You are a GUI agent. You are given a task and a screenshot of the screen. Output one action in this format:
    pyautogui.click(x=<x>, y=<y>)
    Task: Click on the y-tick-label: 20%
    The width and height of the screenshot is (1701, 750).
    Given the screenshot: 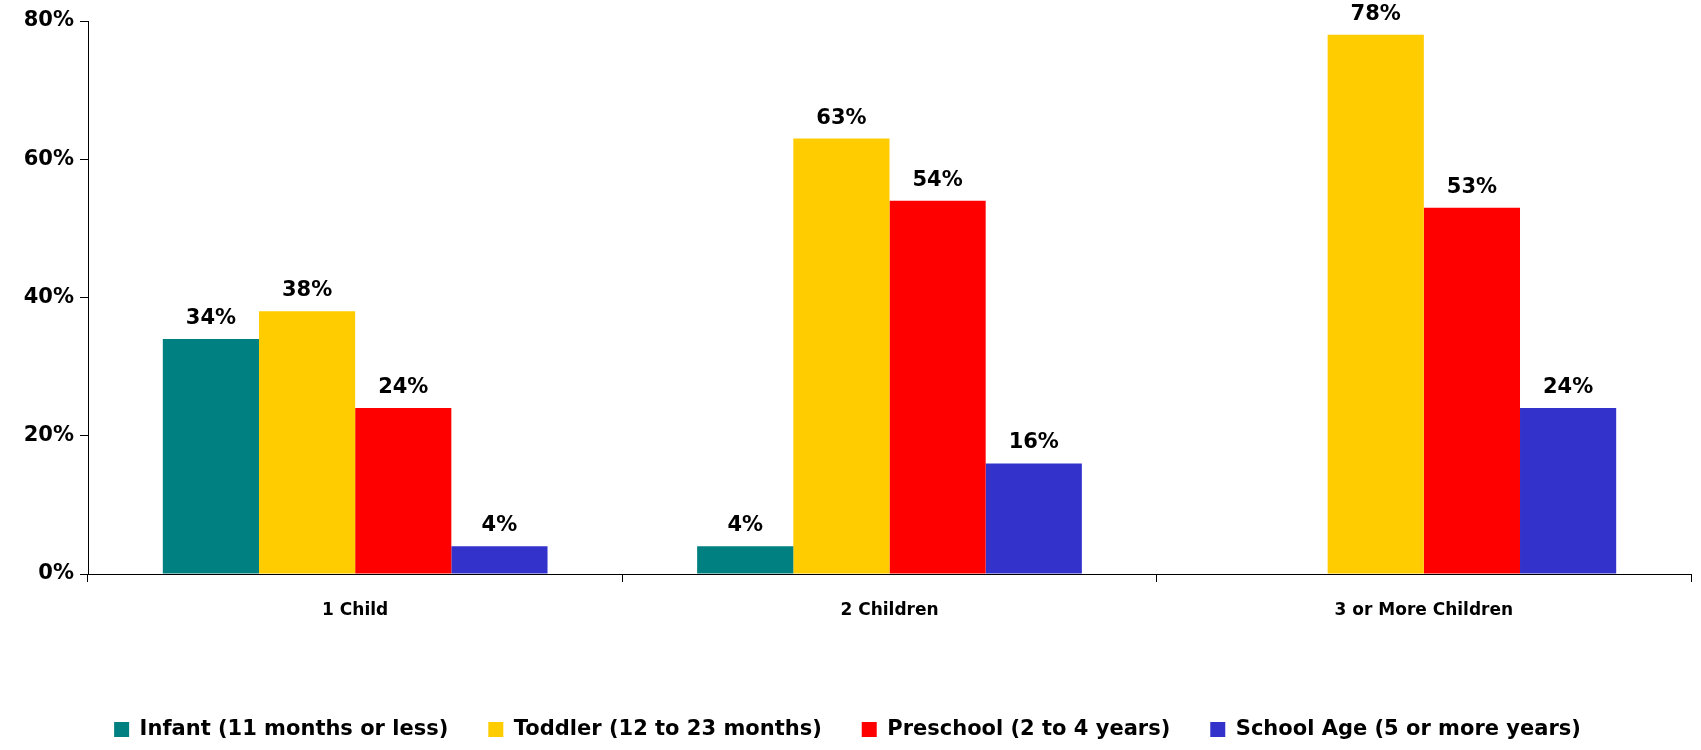 What is the action you would take?
    pyautogui.click(x=48, y=434)
    